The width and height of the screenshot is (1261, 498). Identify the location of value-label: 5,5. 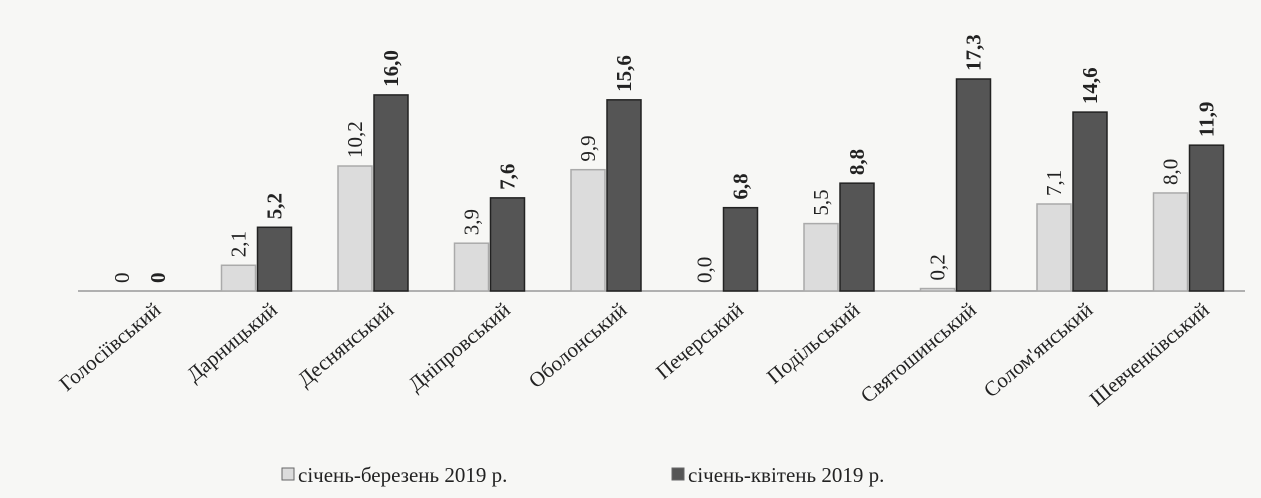
(821, 202).